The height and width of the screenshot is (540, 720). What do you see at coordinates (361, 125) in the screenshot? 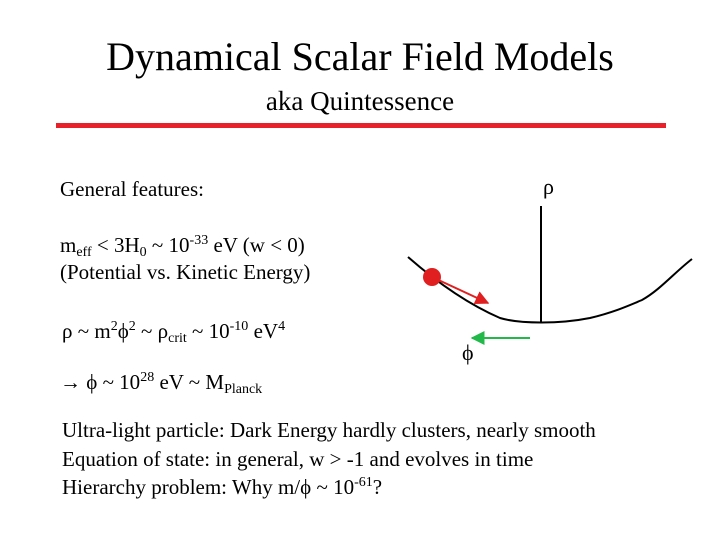
I see `title-divider` at bounding box center [361, 125].